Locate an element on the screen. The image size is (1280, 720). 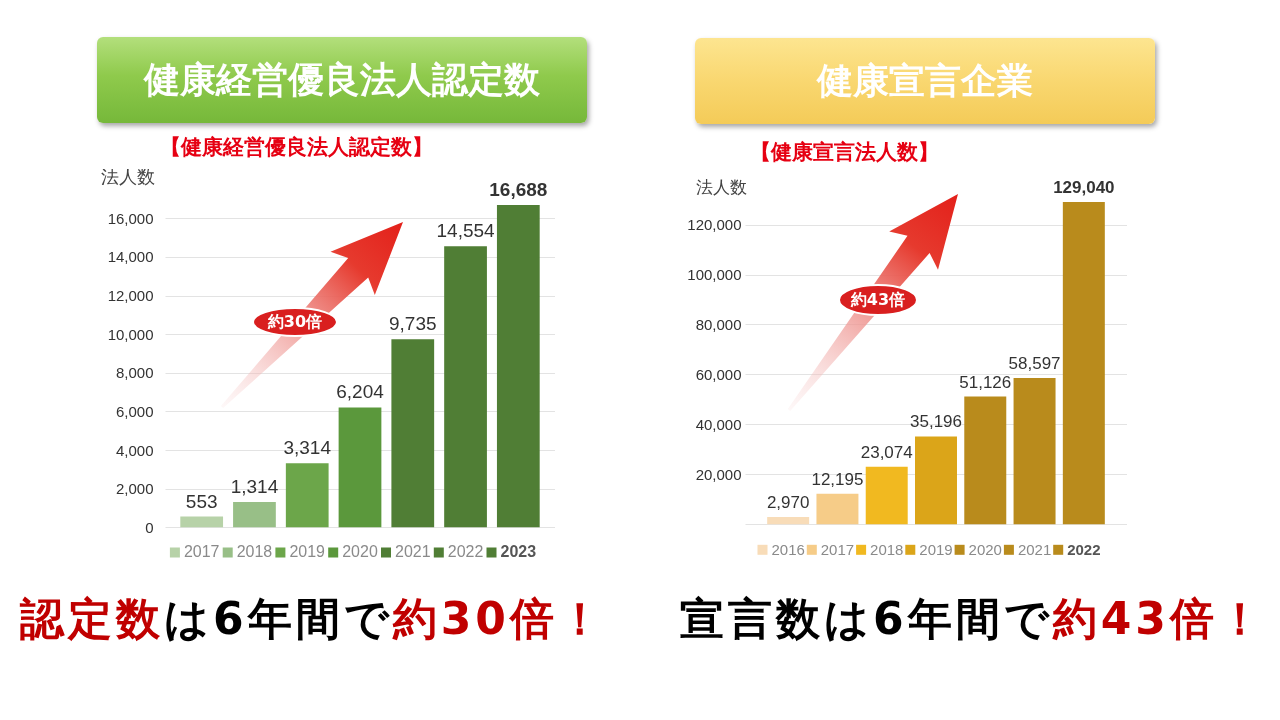
y-tick-label: 6,000 is located at coordinates (135, 411).